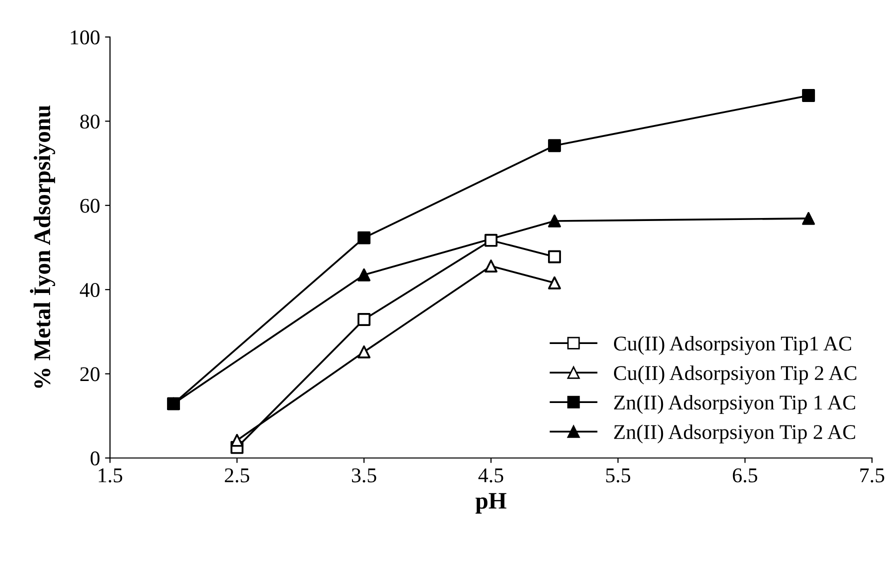  What do you see at coordinates (735, 434) in the screenshot?
I see `legend-label: Zn(II) Adsorpsiyon Tip 2 AC` at bounding box center [735, 434].